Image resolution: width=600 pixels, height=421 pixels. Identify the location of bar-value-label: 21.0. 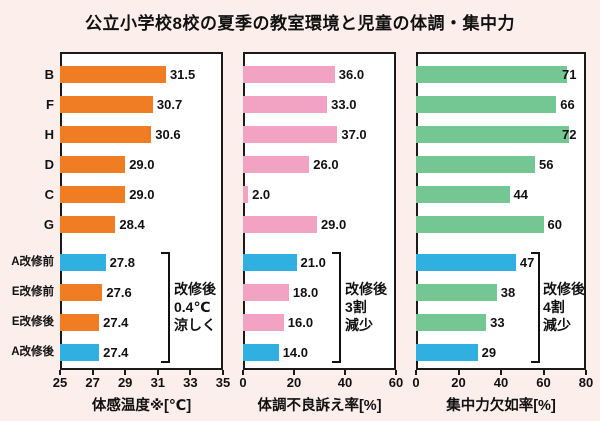
(313, 262).